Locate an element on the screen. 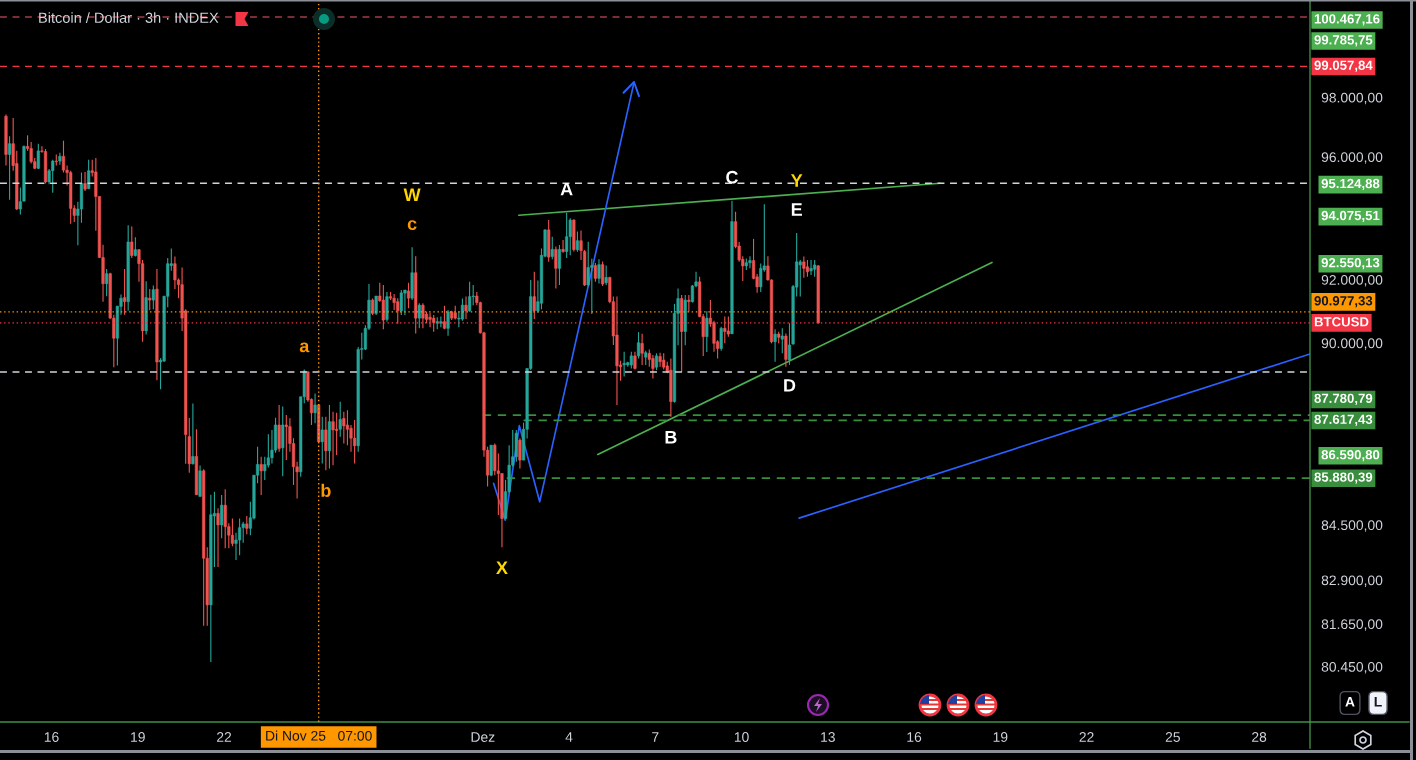 This screenshot has height=760, width=1416. y-tick-label: 81.650,00 is located at coordinates (1352, 625).